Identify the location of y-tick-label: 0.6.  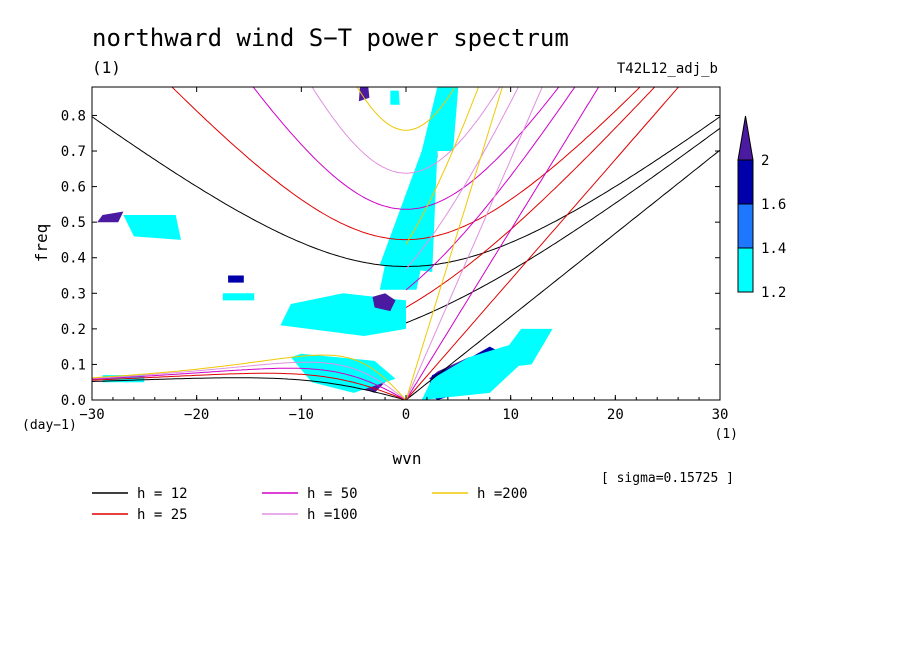
(73, 188).